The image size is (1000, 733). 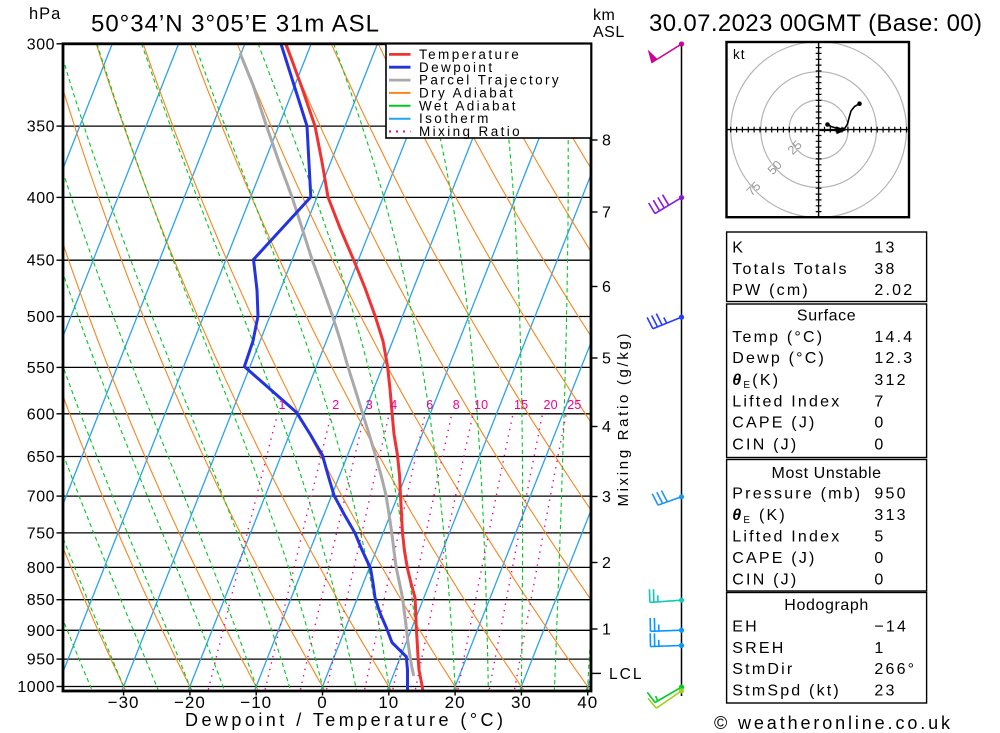 What do you see at coordinates (739, 54) in the screenshot?
I see `svg-text: kt` at bounding box center [739, 54].